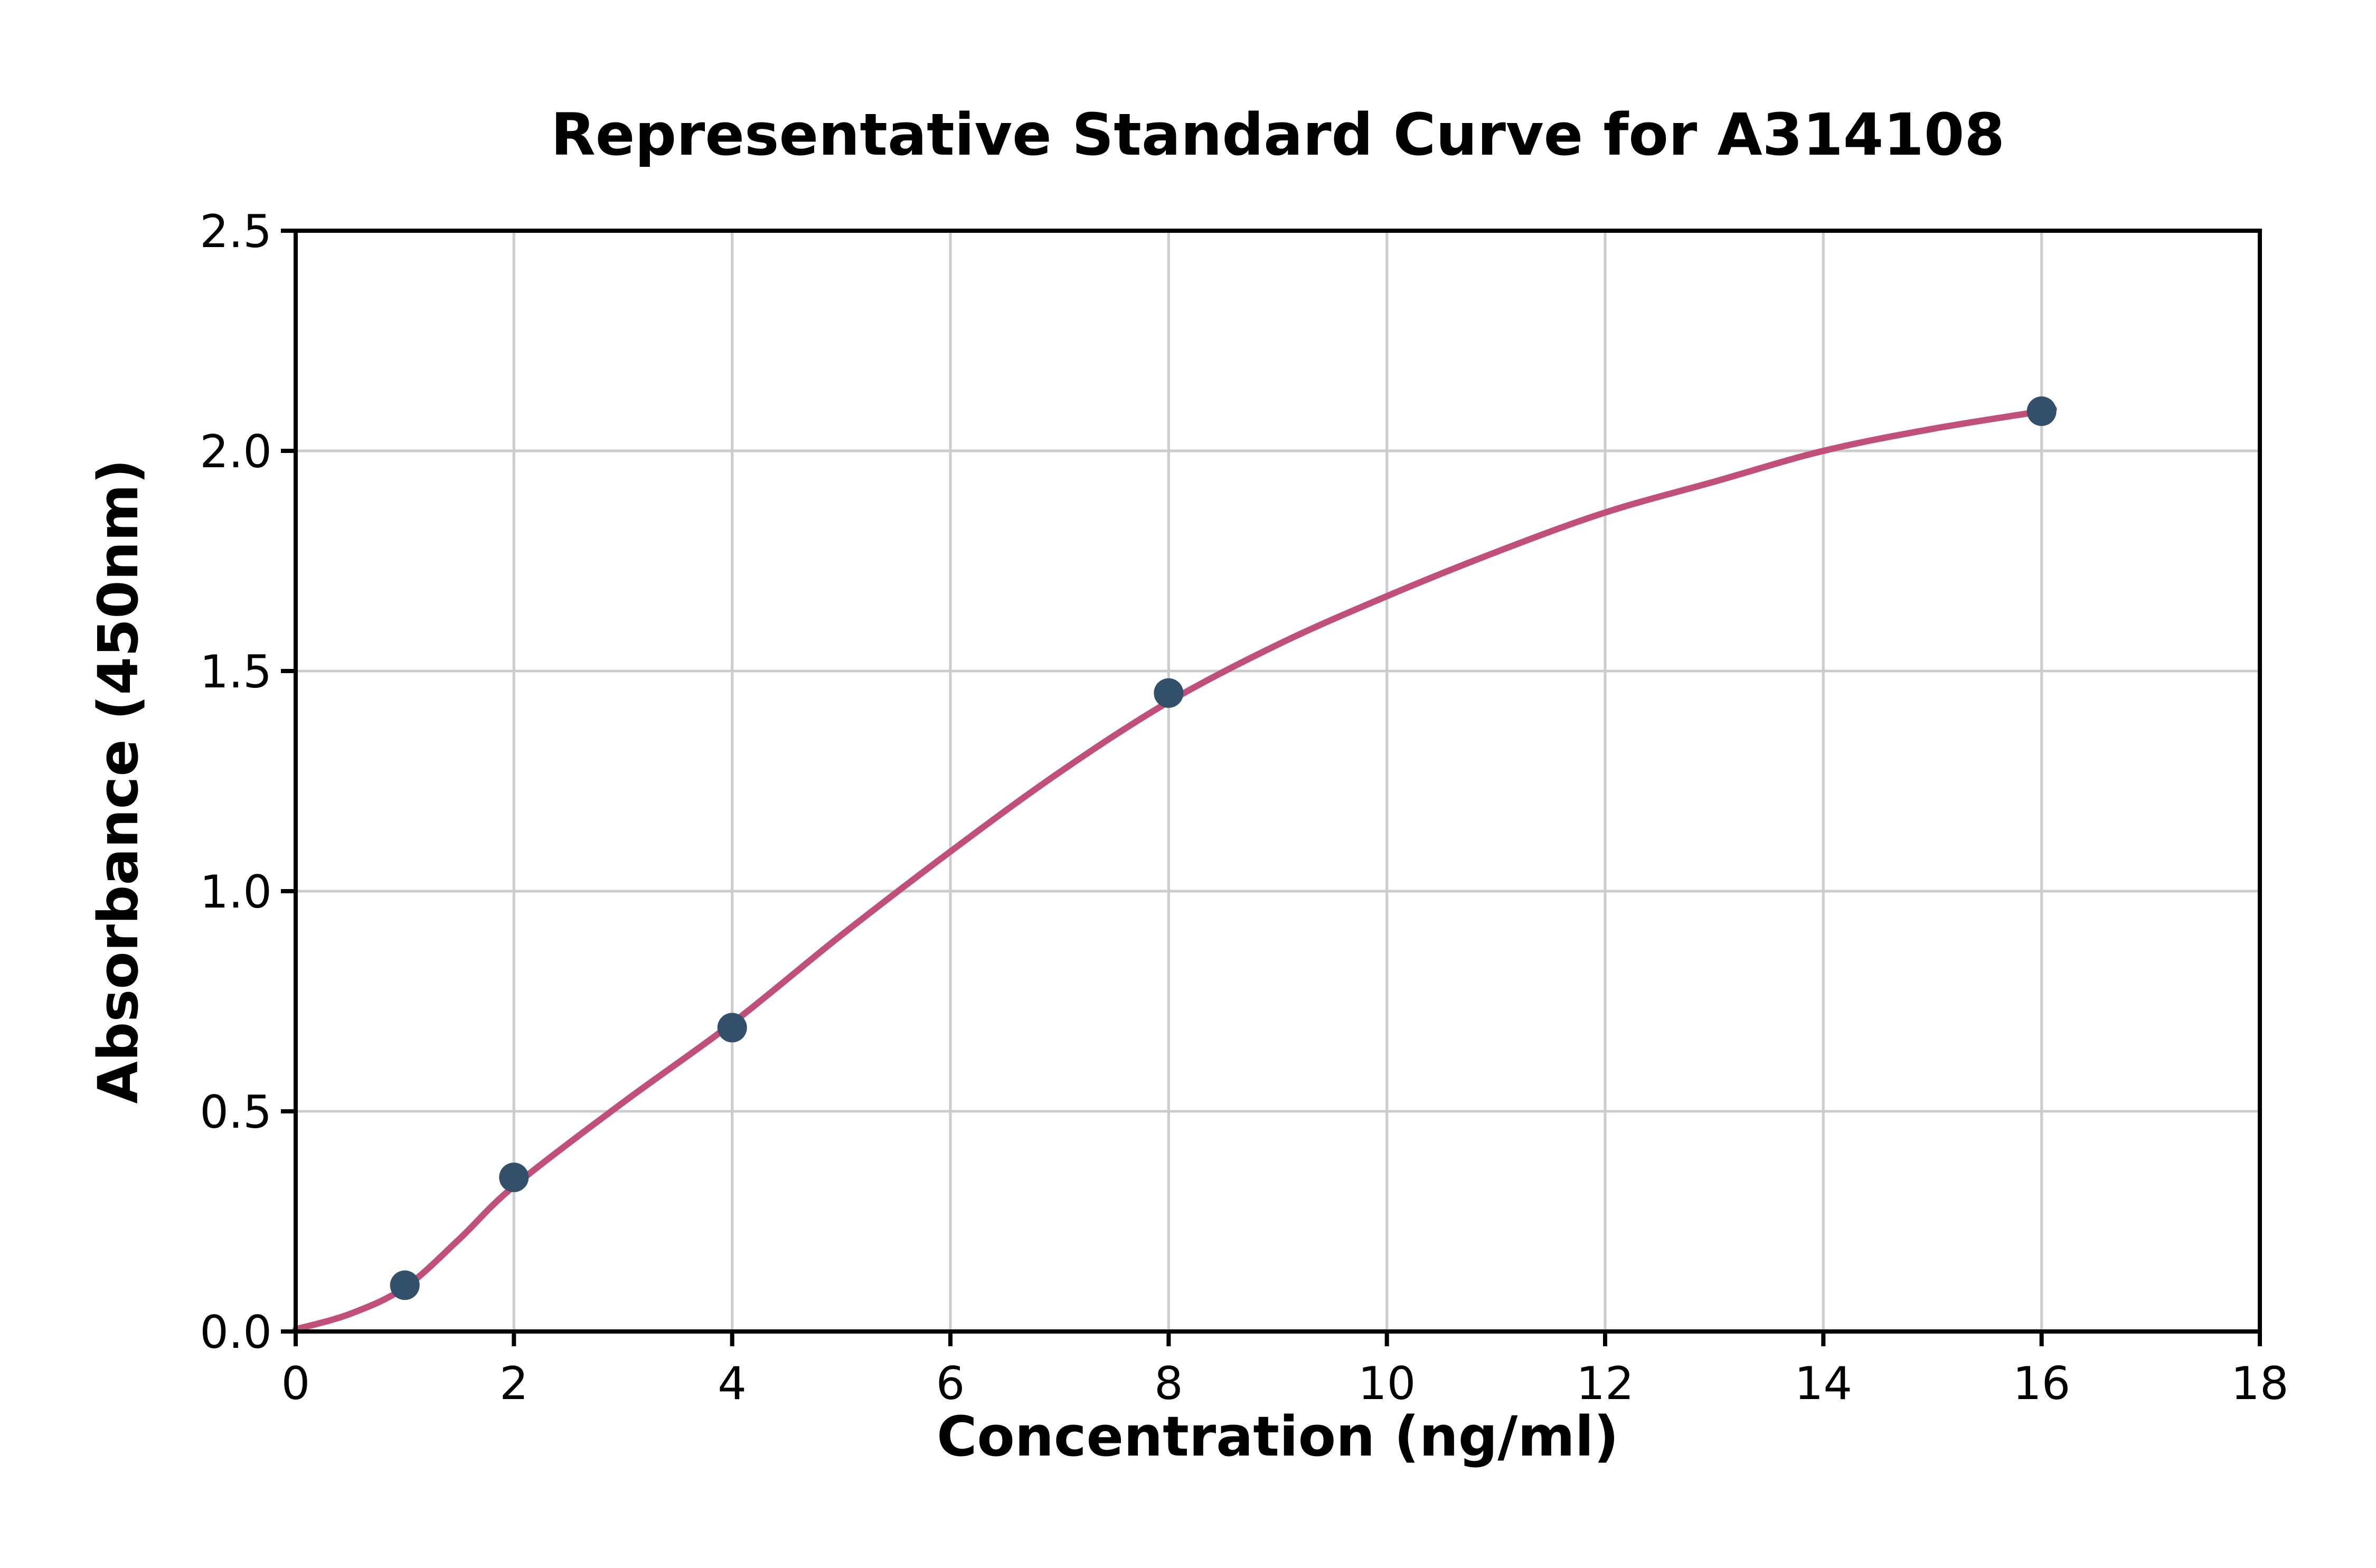  I want to click on y-tick-label: 0.5, so click(236, 1113).